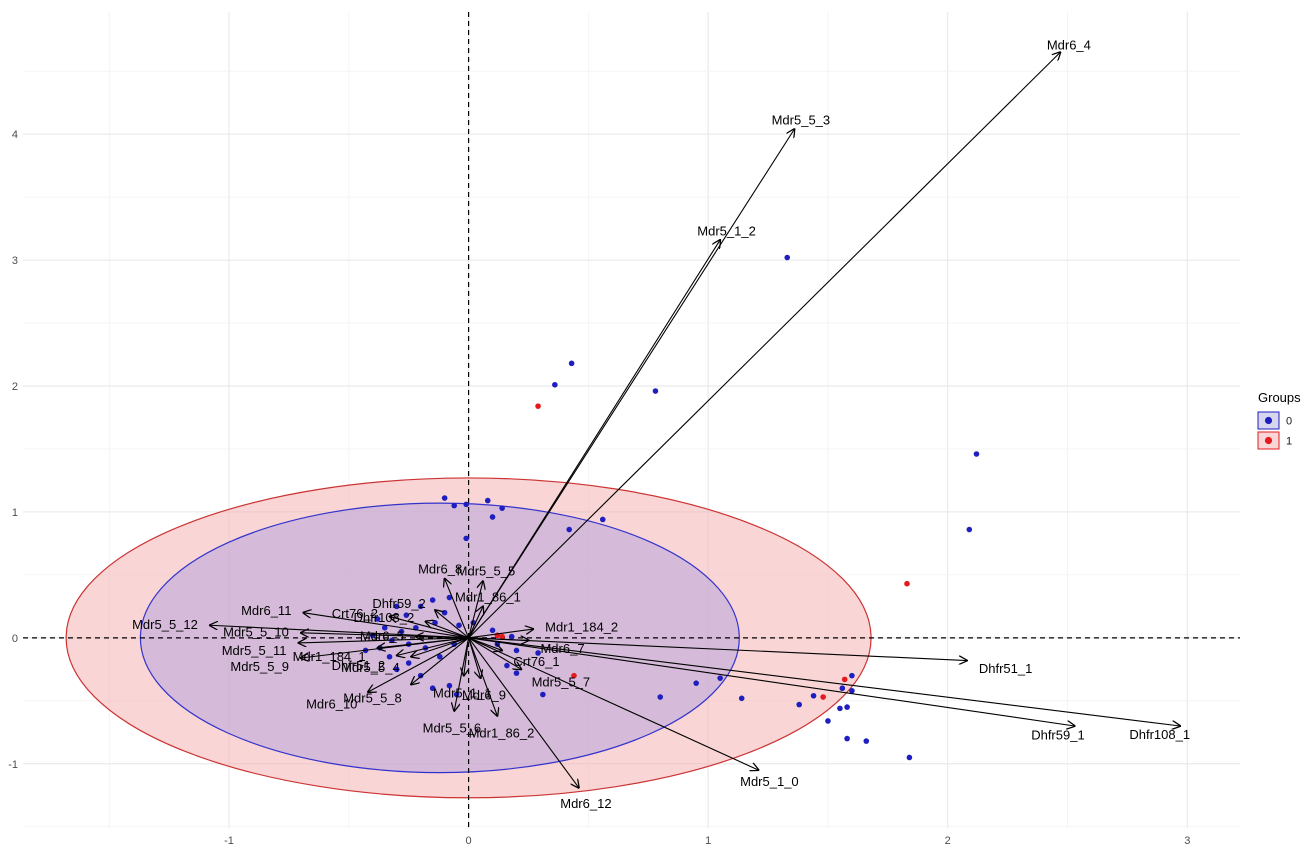 Image resolution: width=1313 pixels, height=848 pixels. Describe the element at coordinates (440, 568) in the screenshot. I see `loading-label: Mdr6_8` at that location.